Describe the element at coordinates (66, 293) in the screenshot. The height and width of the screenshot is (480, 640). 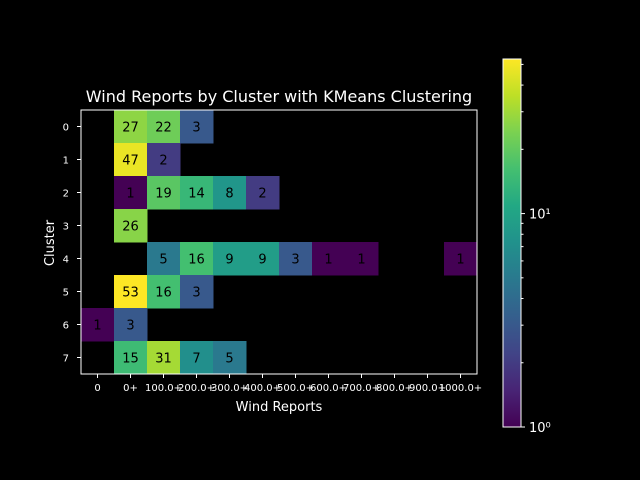
I see `y-tick-label: 5` at that location.